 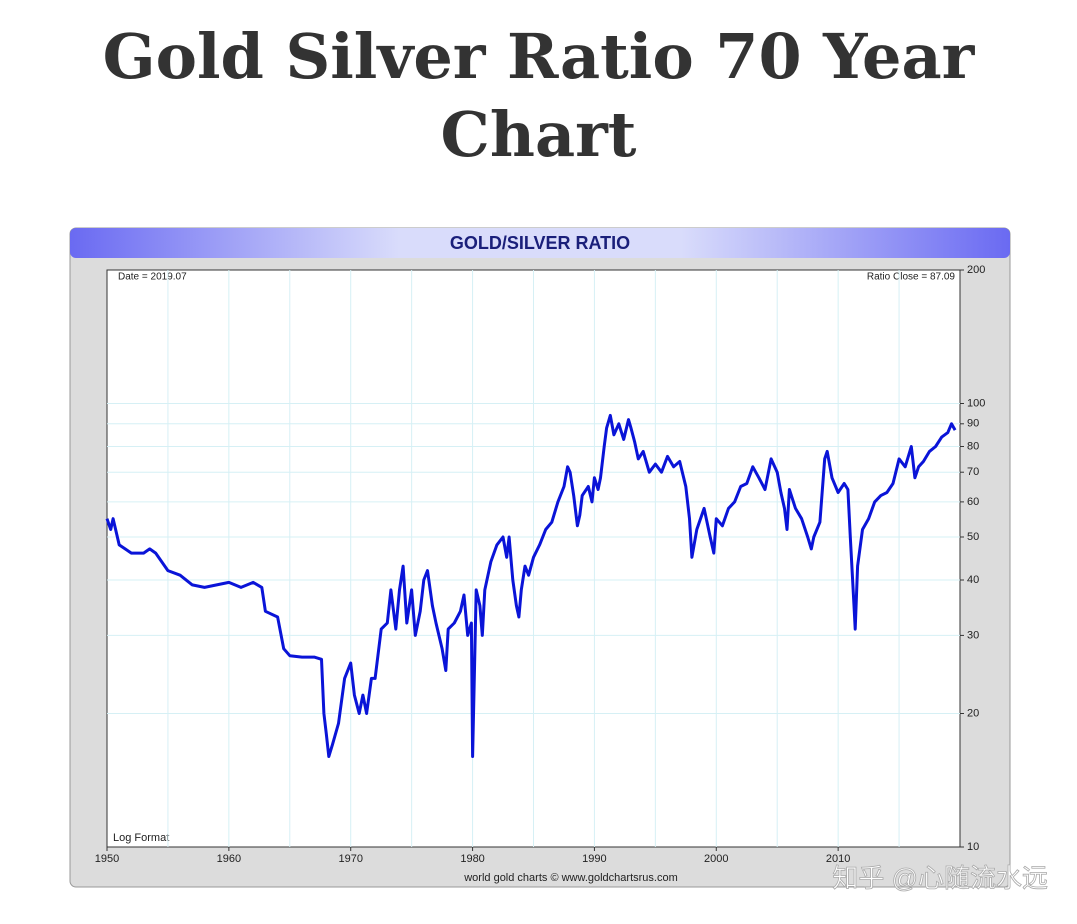 I want to click on y-tick-label: 30, so click(x=973, y=635).